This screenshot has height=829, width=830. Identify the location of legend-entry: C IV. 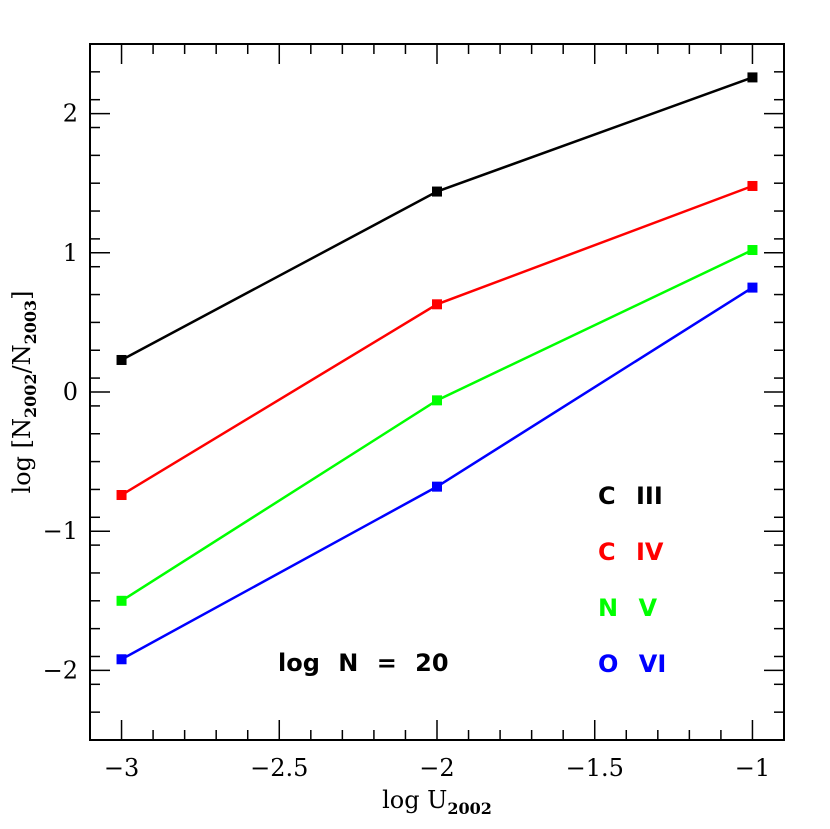
(631, 552).